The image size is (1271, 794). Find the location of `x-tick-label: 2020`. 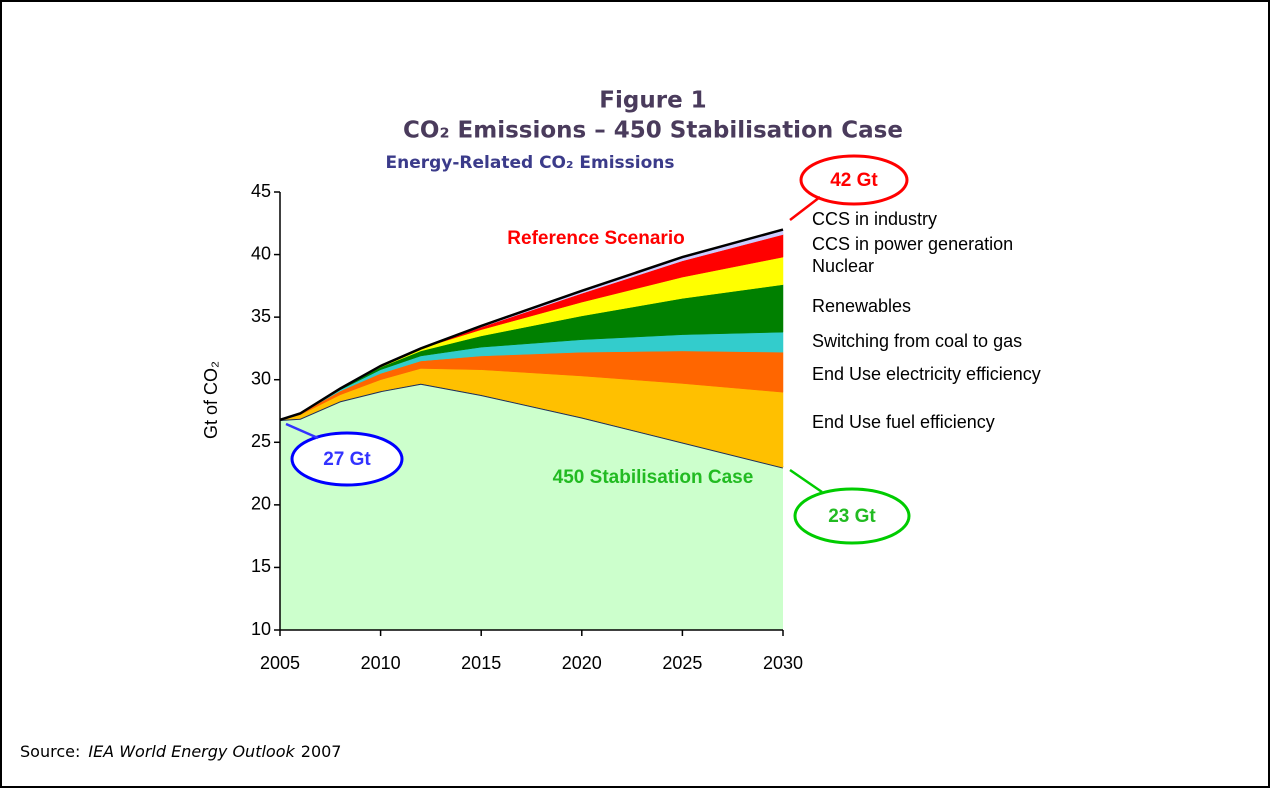

x-tick-label: 2020 is located at coordinates (582, 663).